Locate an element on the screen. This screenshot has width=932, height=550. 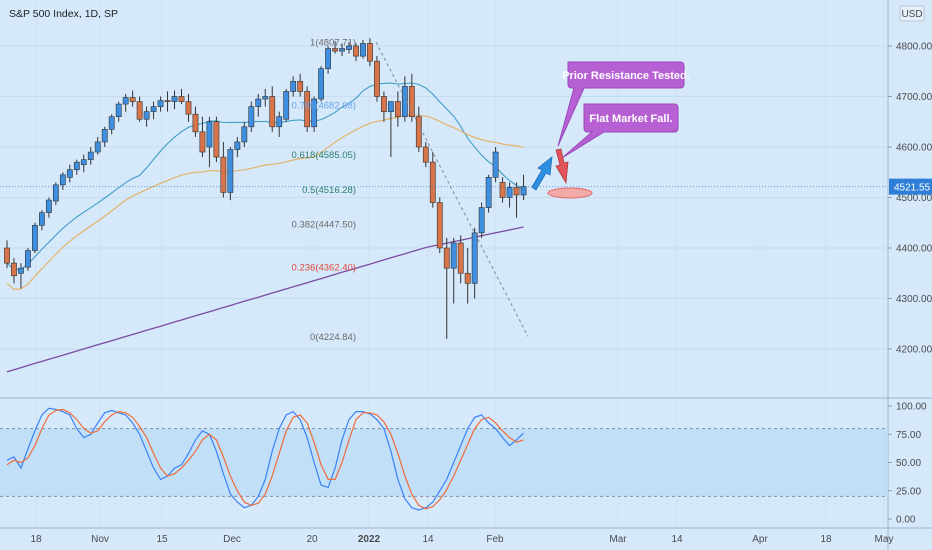
date-label: Dec is located at coordinates (232, 539).